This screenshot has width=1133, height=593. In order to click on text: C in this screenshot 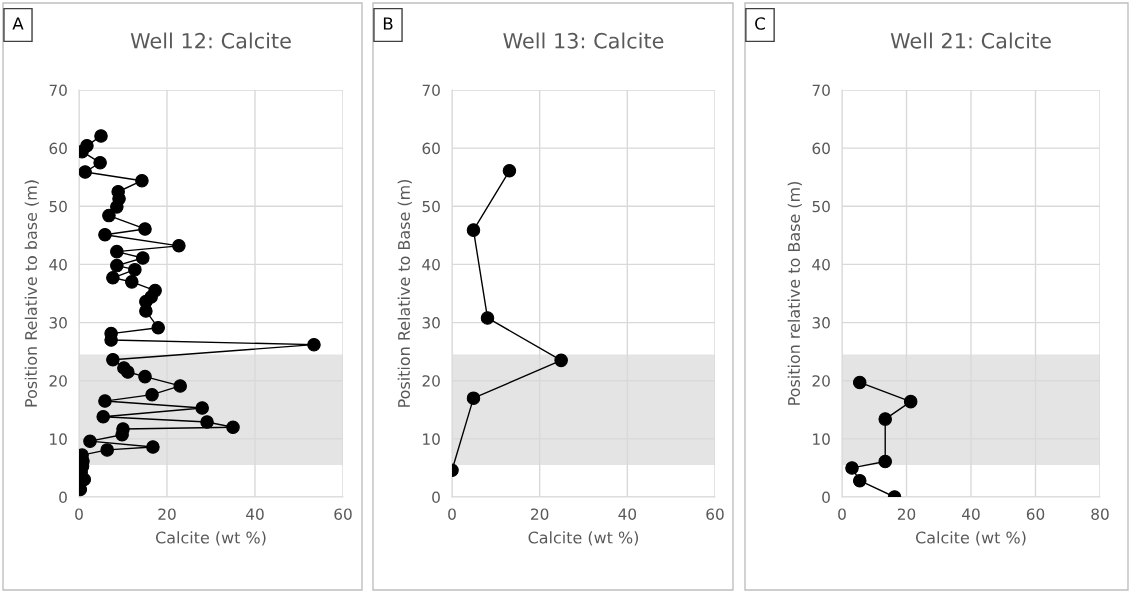, I will do `click(760, 23)`.